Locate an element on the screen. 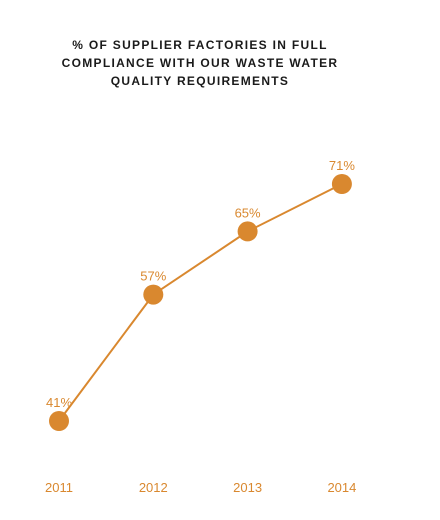  data-point-2012 is located at coordinates (153, 294).